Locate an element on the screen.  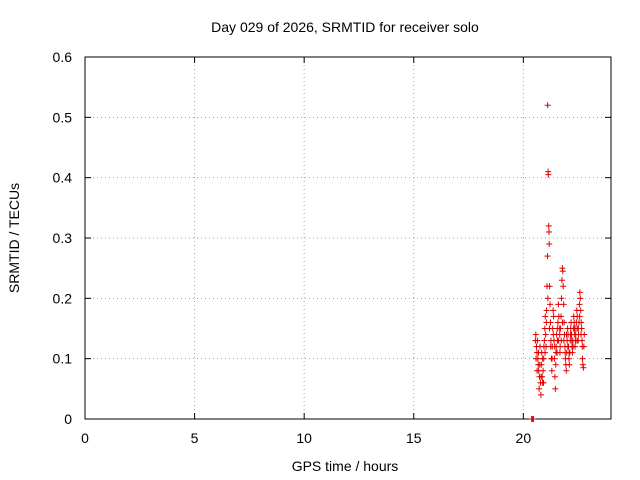
data-points is located at coordinates (558, 262).